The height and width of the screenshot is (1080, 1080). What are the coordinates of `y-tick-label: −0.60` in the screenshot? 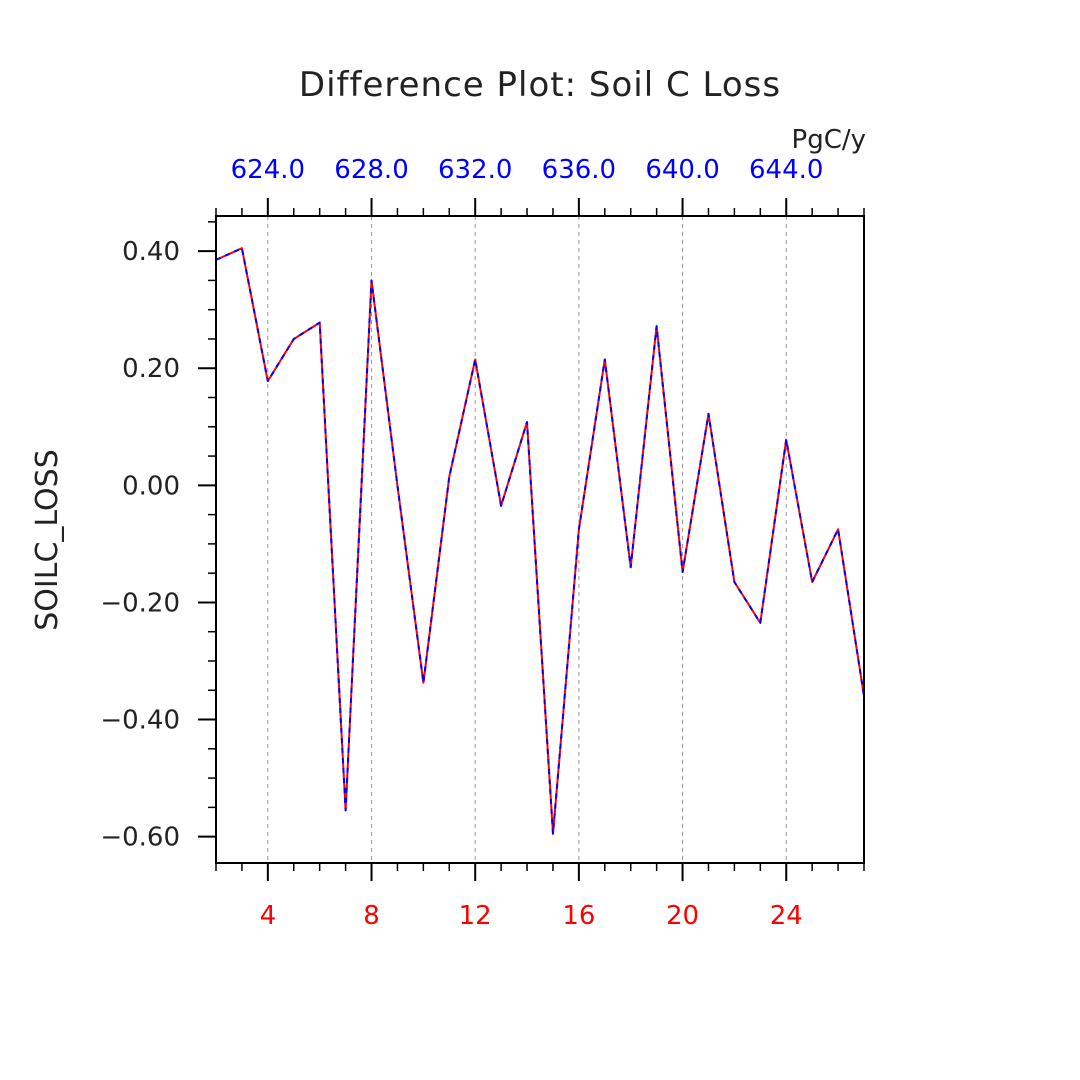 It's located at (140, 838).